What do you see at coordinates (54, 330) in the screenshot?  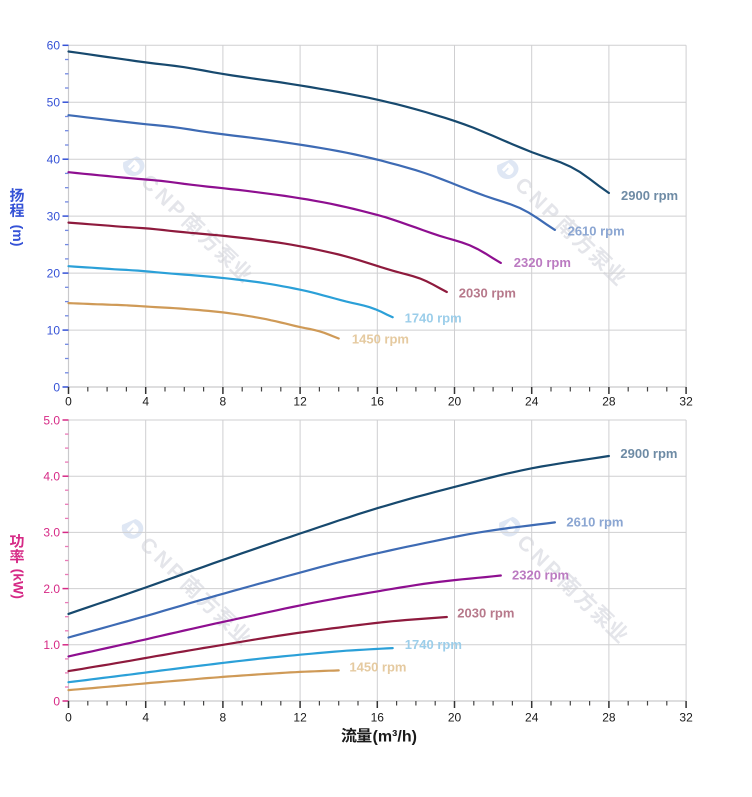 I see `svg-text: 10` at bounding box center [54, 330].